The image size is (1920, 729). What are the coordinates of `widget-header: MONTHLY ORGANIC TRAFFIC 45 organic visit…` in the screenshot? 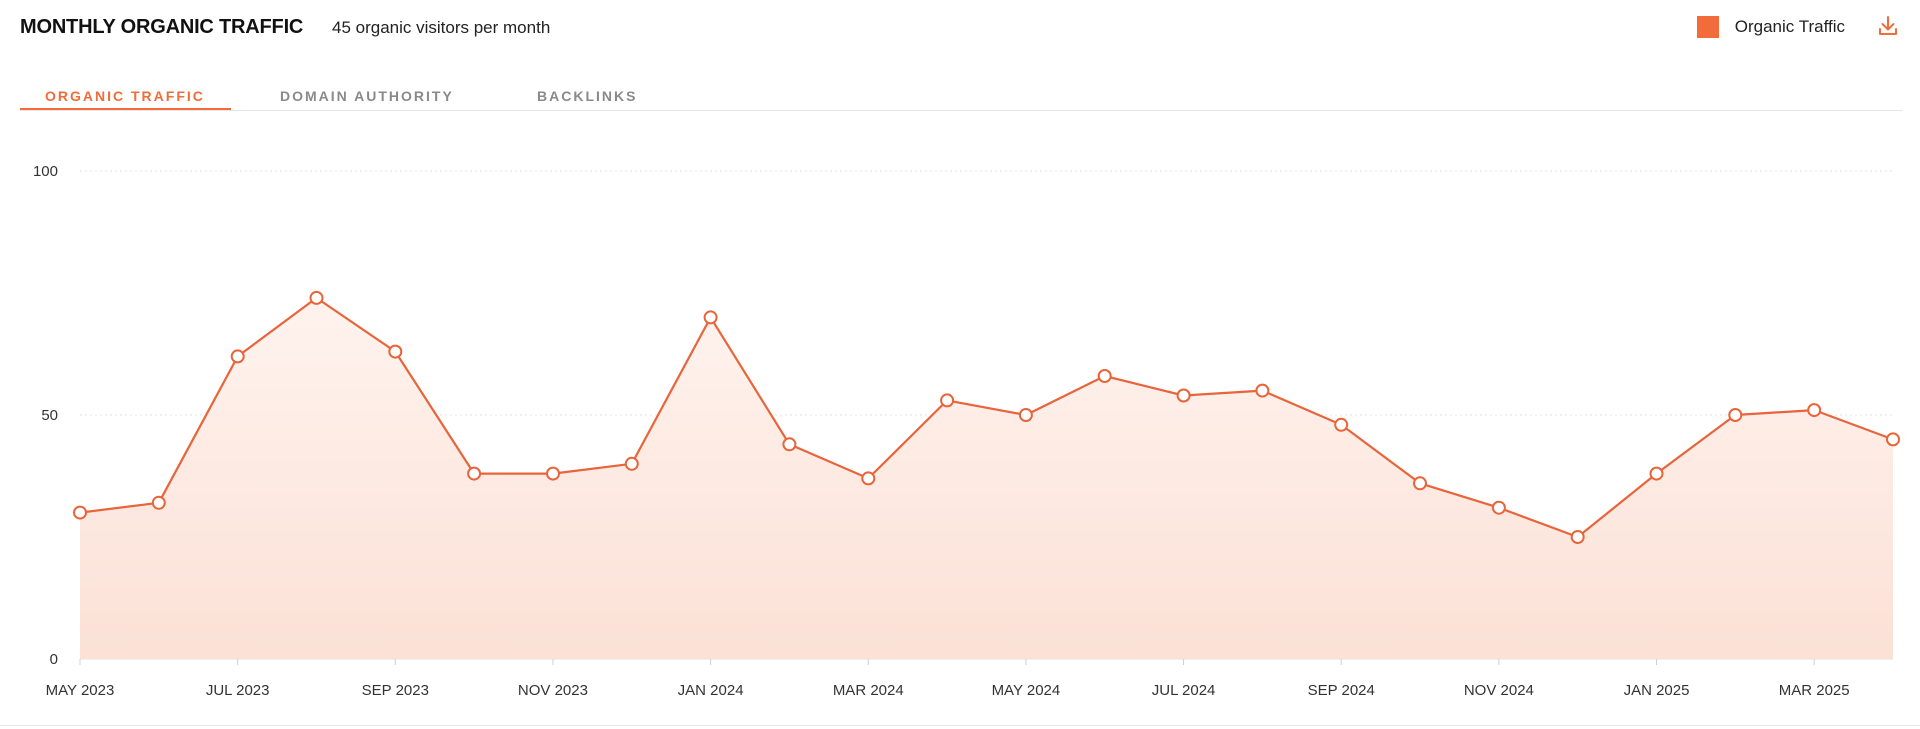 It's located at (960, 28).